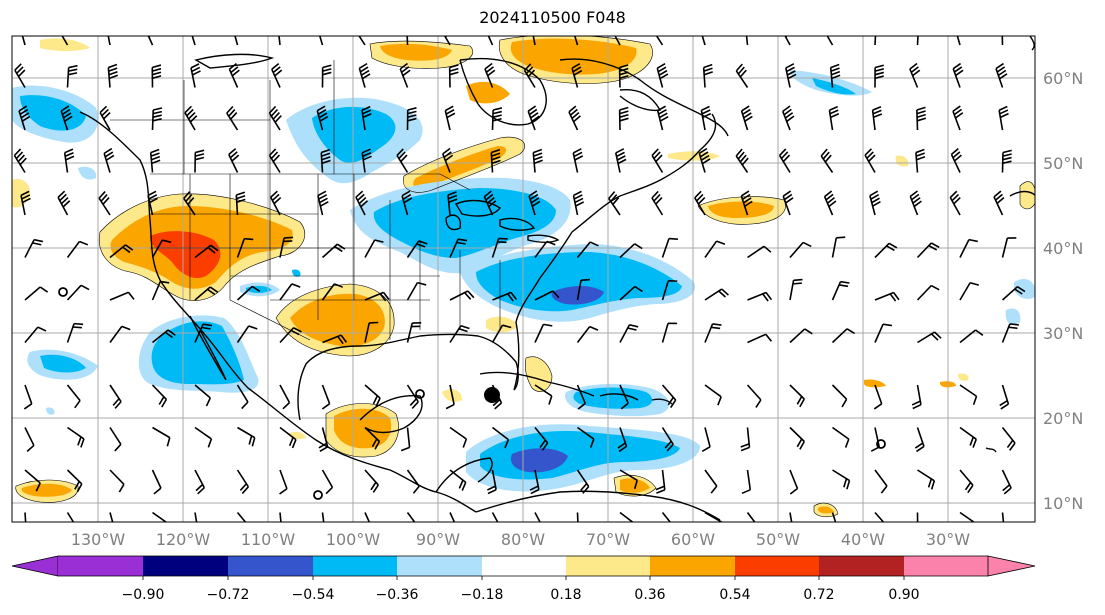  What do you see at coordinates (268, 539) in the screenshot?
I see `lon-label: 110°W` at bounding box center [268, 539].